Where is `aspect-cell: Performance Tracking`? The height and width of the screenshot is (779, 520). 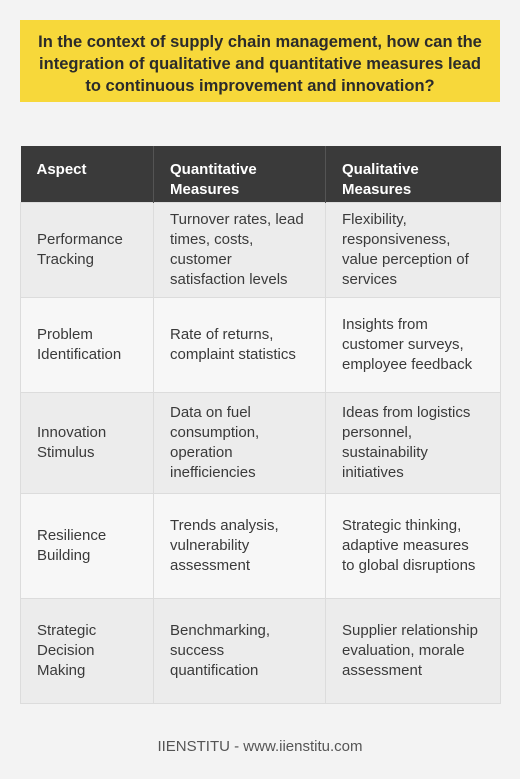
aspect-cell: Performance Tracking is located at coordinates (87, 249).